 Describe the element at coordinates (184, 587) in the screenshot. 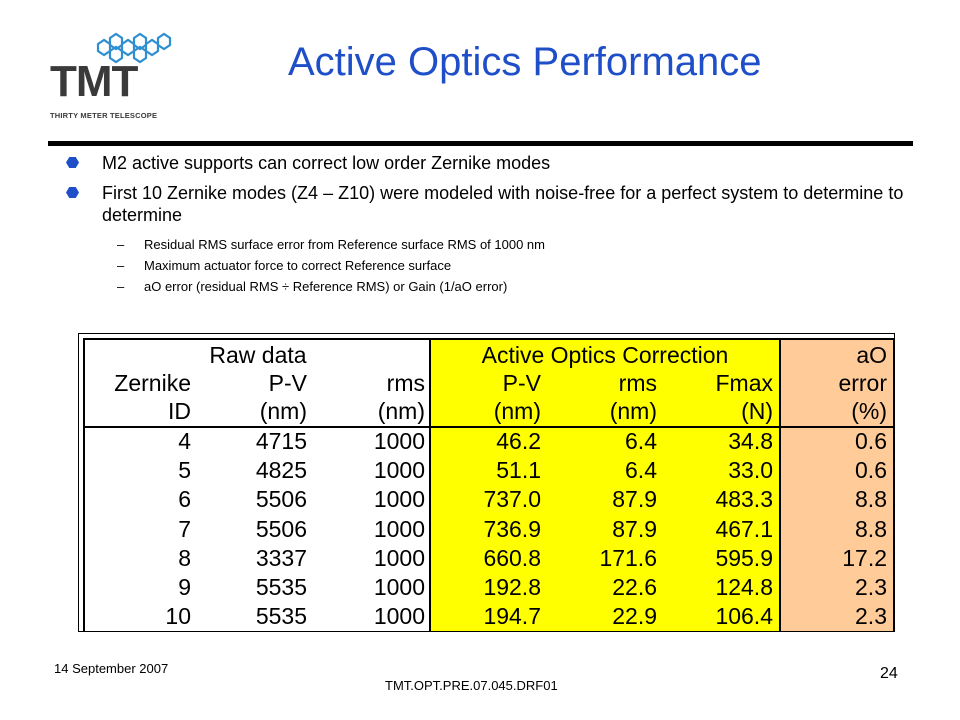

I see `table-cell: 9` at that location.